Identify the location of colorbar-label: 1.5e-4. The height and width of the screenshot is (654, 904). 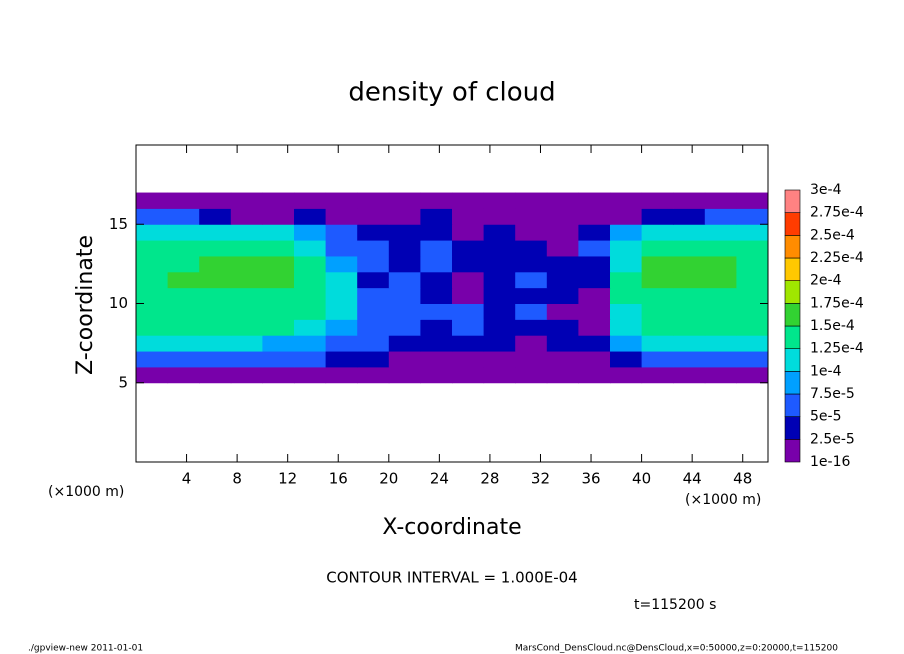
(832, 326).